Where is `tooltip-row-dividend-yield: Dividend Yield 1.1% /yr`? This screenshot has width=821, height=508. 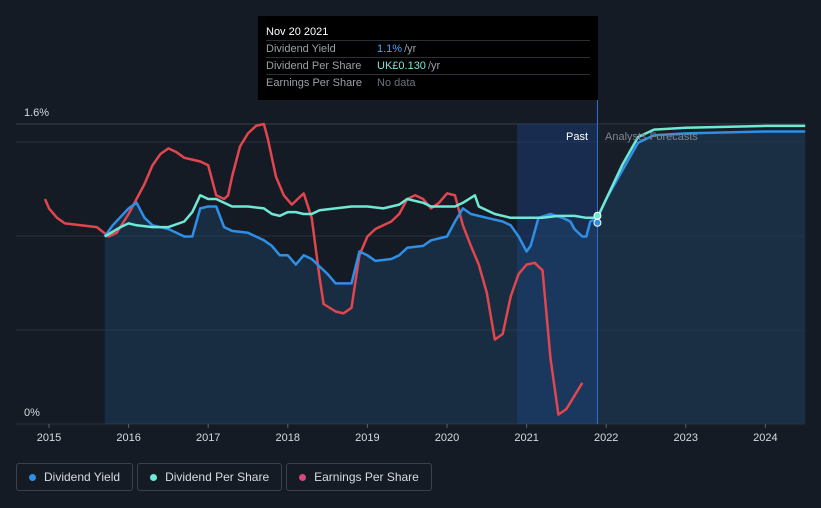 tooltip-row-dividend-yield: Dividend Yield 1.1% /yr is located at coordinates (428, 48).